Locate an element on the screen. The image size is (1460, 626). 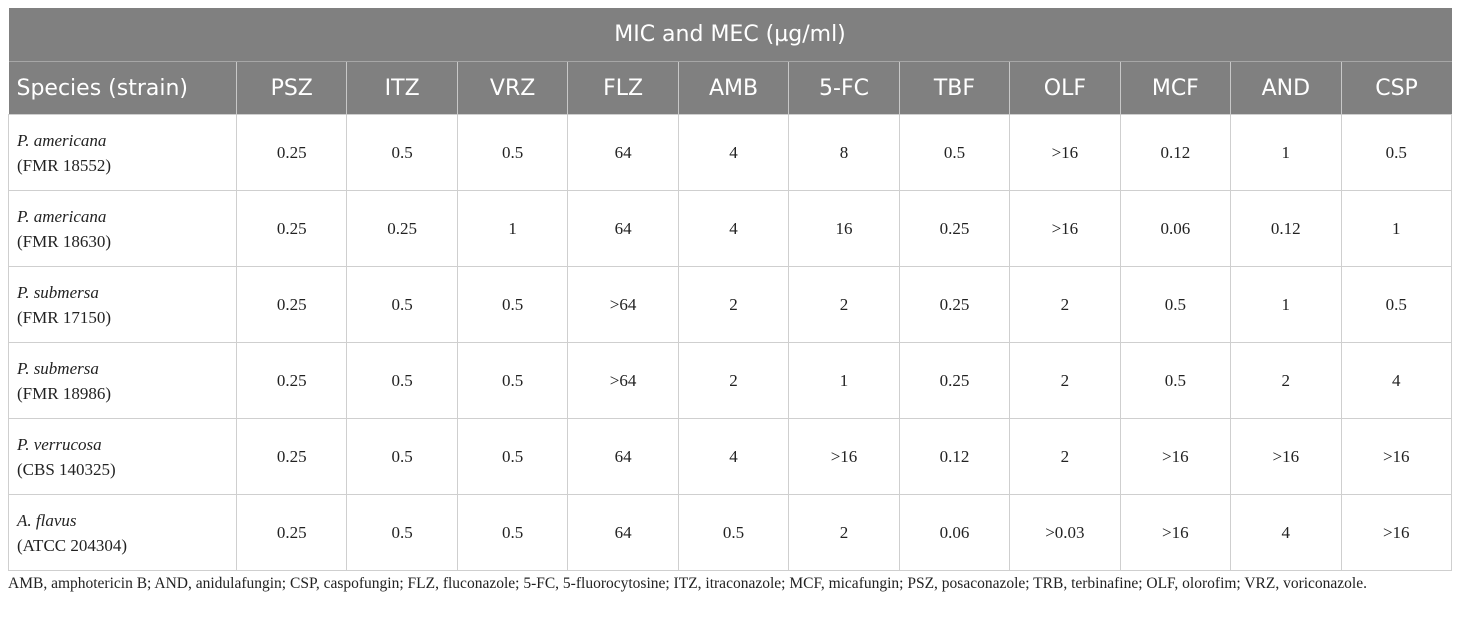
column-header: TBF is located at coordinates (954, 88).